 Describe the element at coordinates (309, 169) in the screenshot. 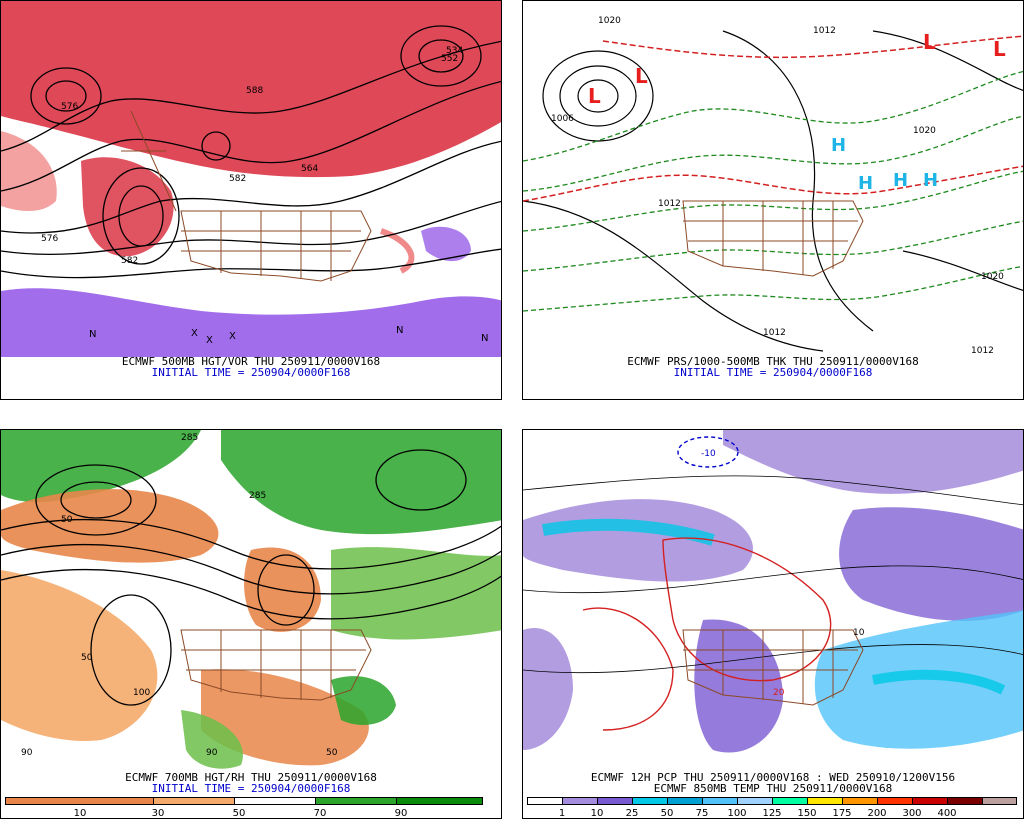

I see `contour-label: 564` at that location.